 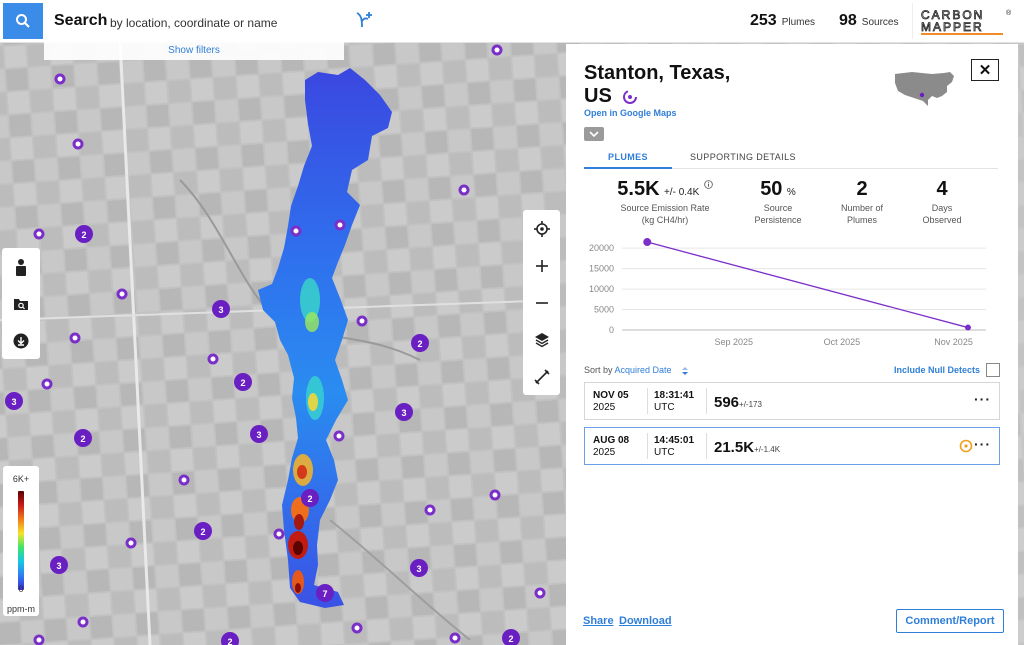 What do you see at coordinates (743, 157) in the screenshot?
I see `tab-supporting-details: SUPPORTING DETAILS` at bounding box center [743, 157].